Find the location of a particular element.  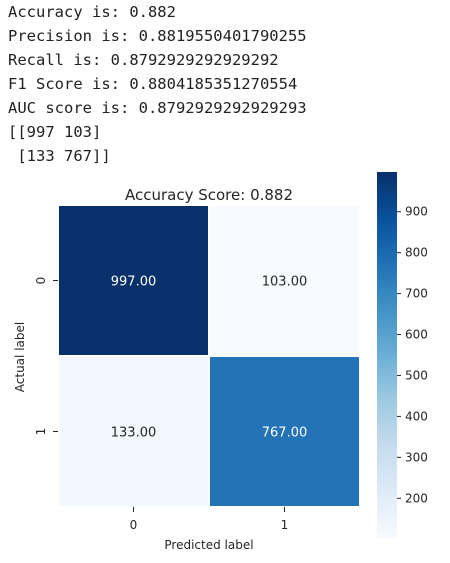

y-axis-label: Actual label is located at coordinates (20, 357).